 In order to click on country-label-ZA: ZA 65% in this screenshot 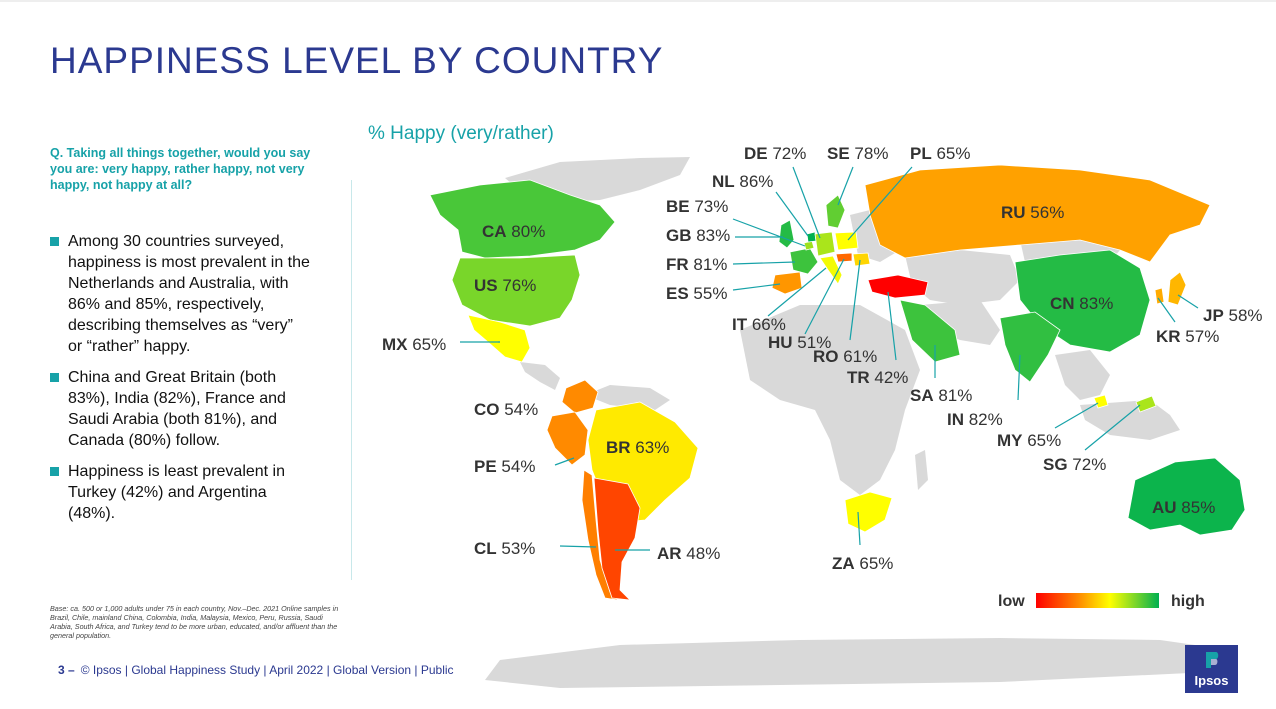, I will do `click(862, 563)`.